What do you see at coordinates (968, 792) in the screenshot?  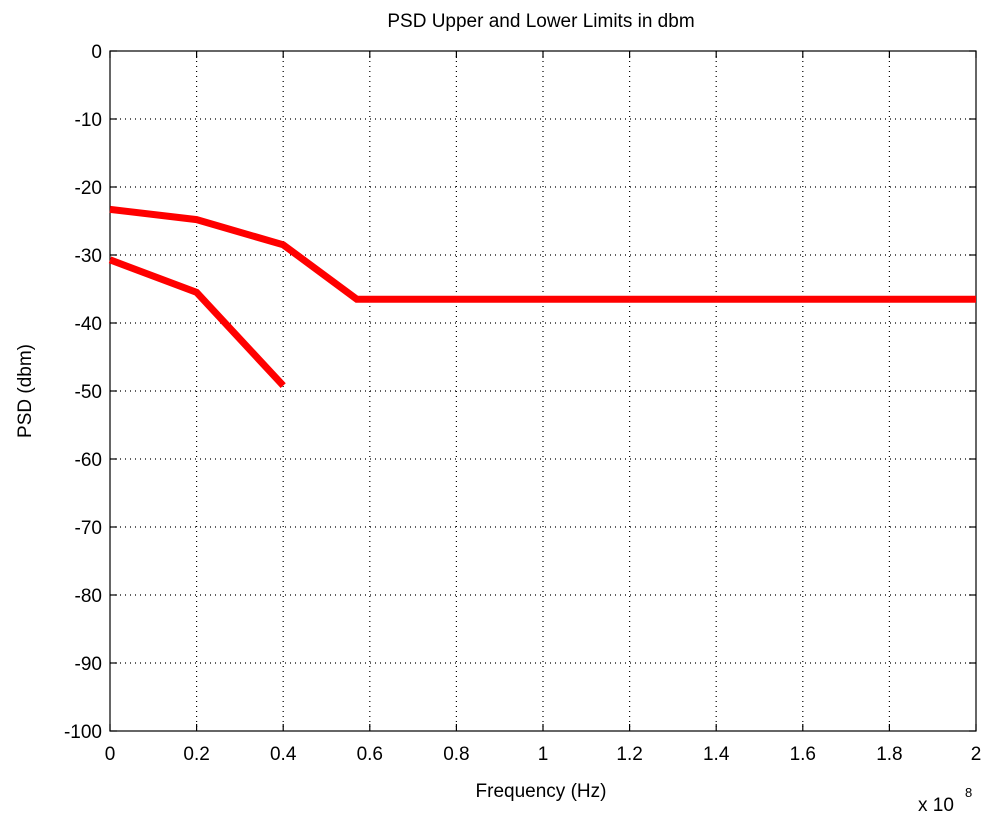 I see `x-exponent-power: 8` at bounding box center [968, 792].